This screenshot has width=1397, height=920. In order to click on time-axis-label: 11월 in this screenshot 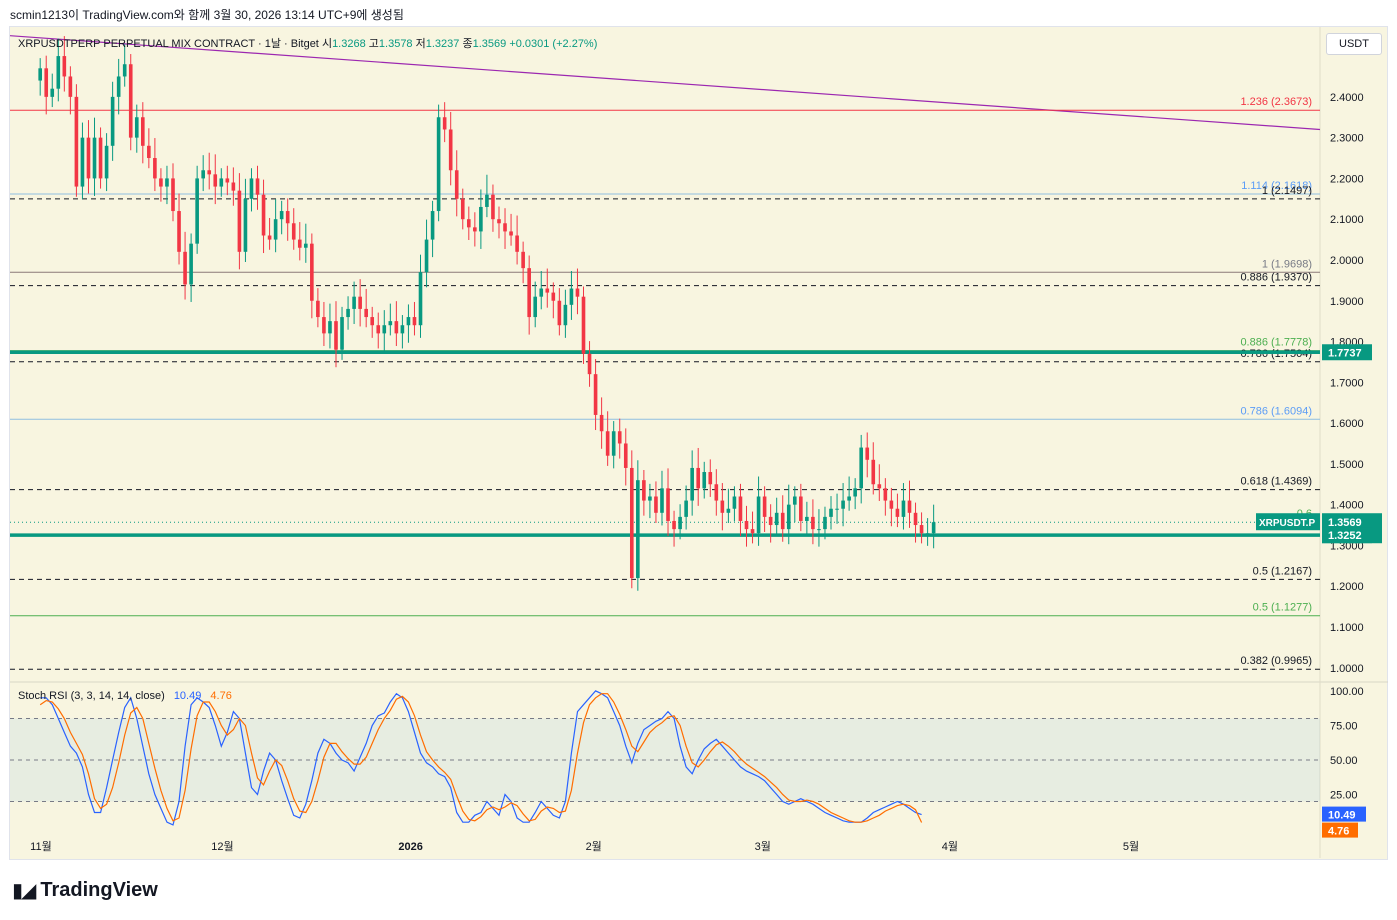, I will do `click(41, 846)`.